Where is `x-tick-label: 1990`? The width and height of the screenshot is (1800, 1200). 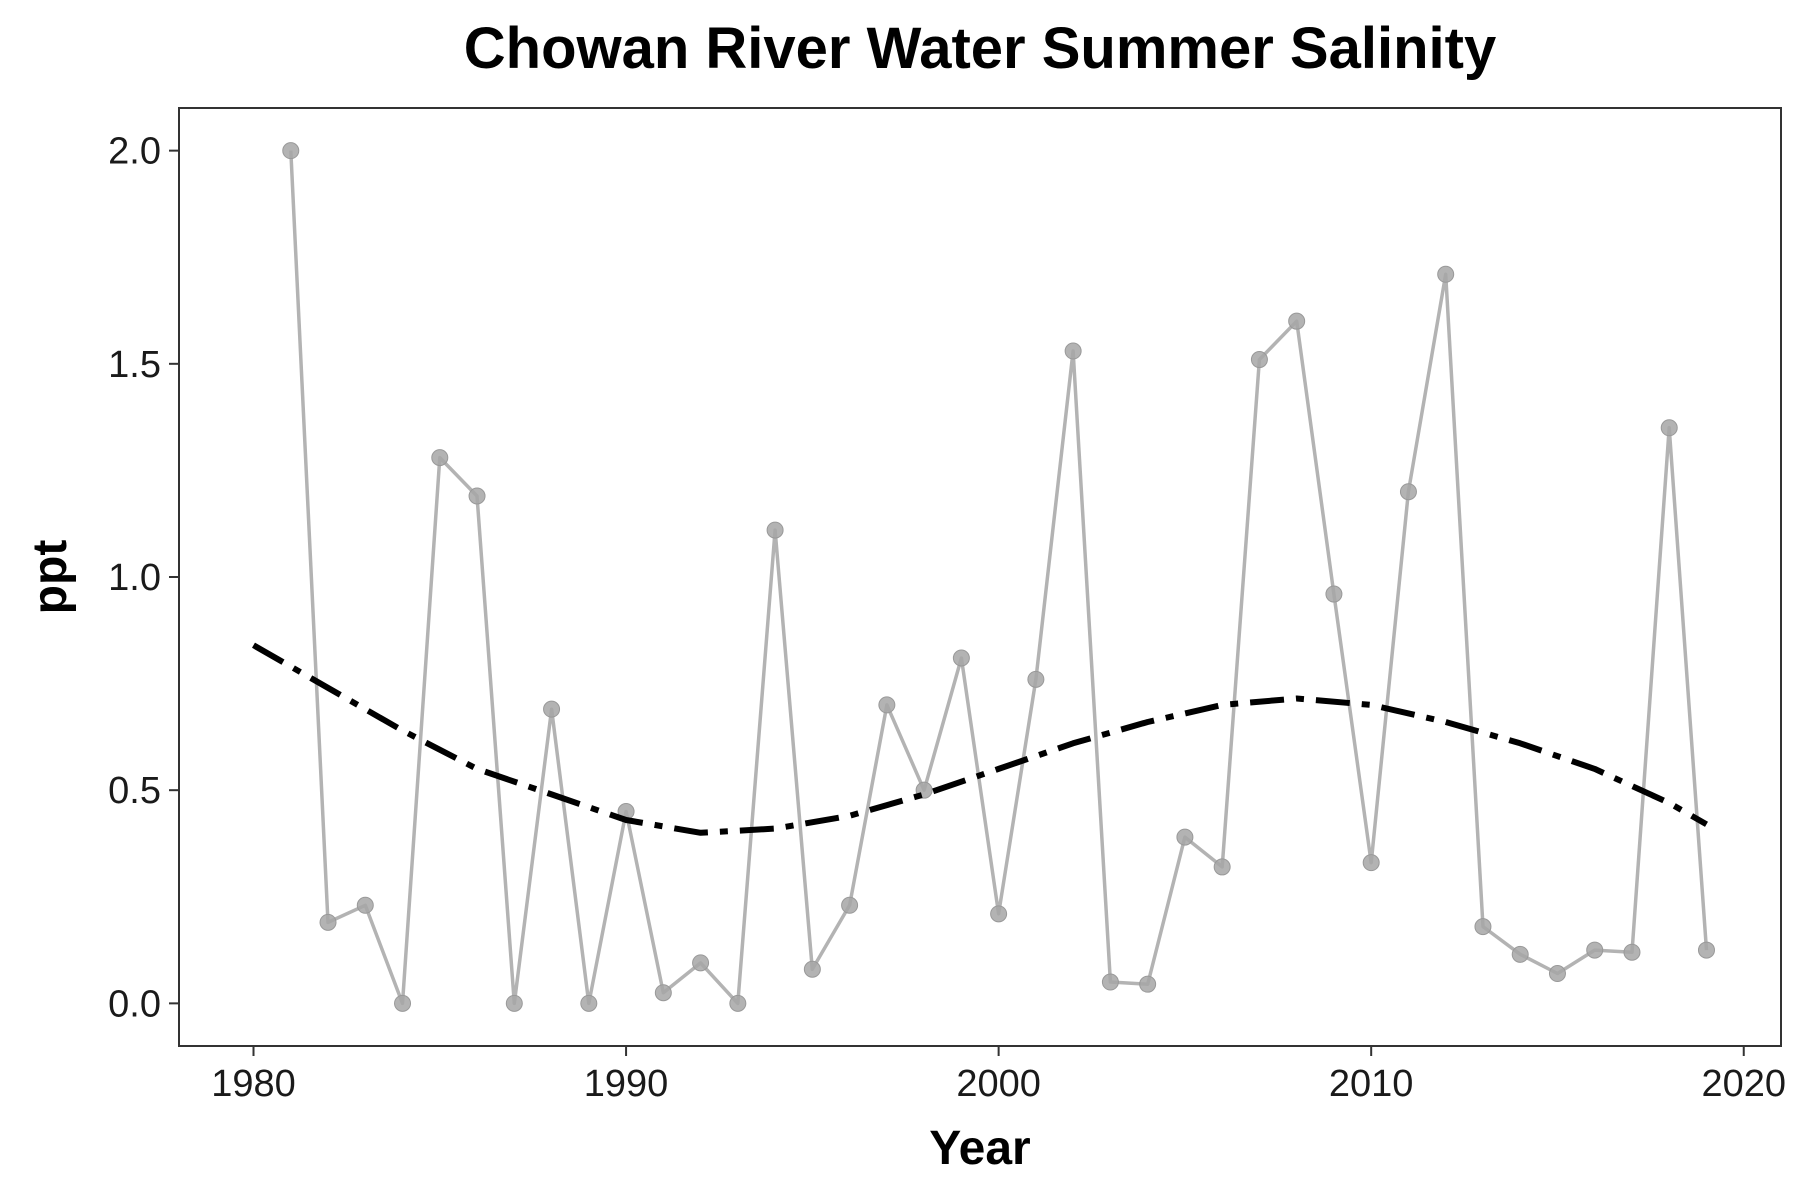
x-tick-label: 1990 is located at coordinates (626, 1084).